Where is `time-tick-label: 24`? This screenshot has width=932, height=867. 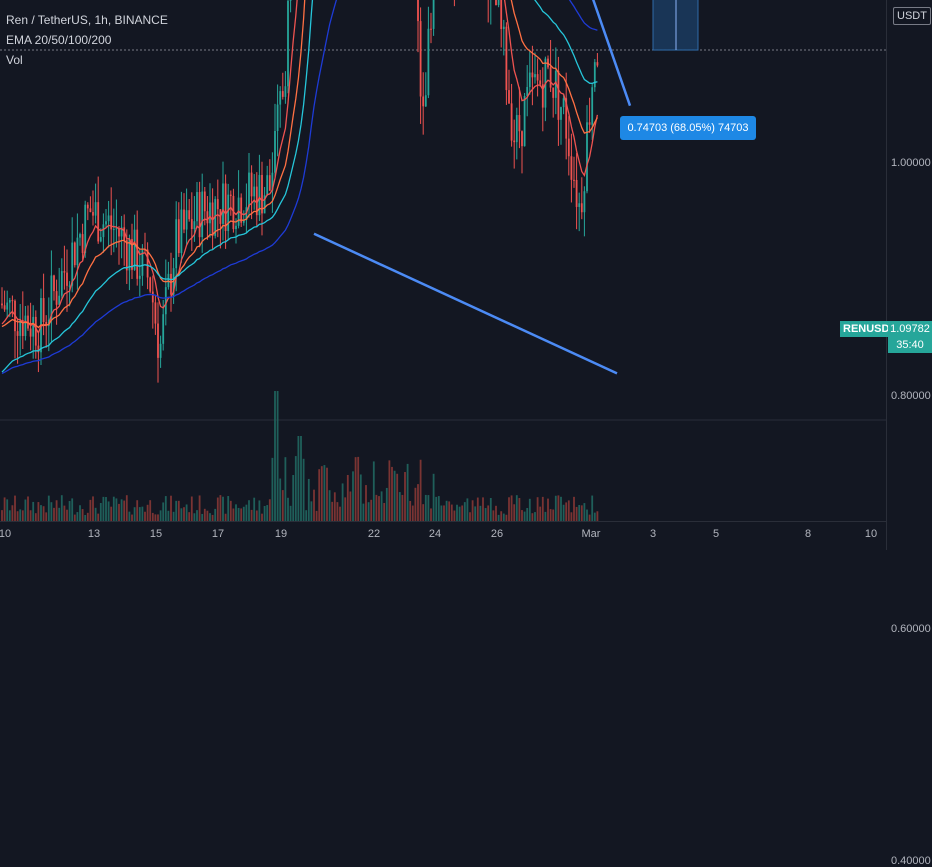
time-tick-label: 24 is located at coordinates (435, 534).